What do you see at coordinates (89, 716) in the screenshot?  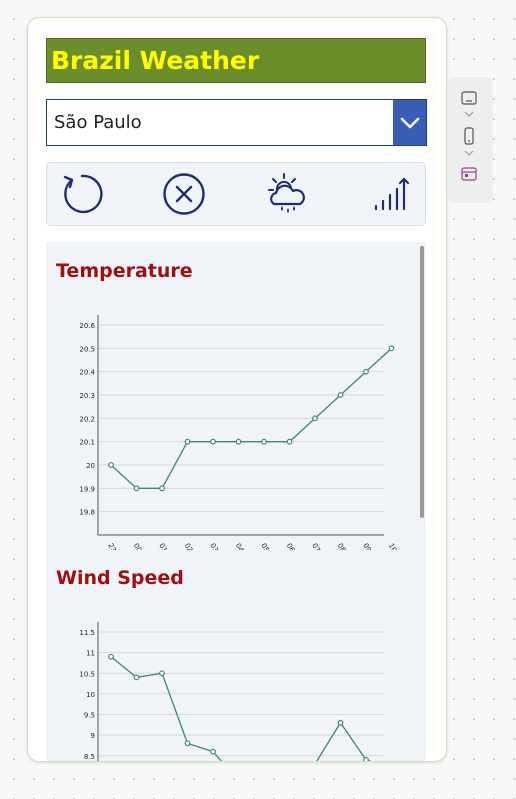 I see `y-tick-label: 9.5` at bounding box center [89, 716].